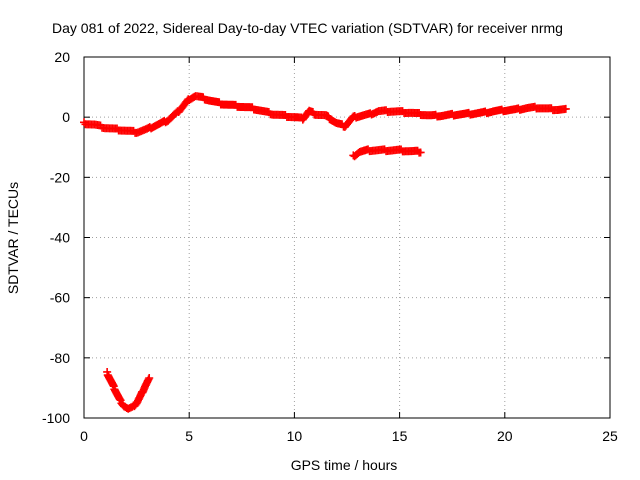 The width and height of the screenshot is (640, 480). What do you see at coordinates (387, 153) in the screenshot?
I see `series-offset` at bounding box center [387, 153].